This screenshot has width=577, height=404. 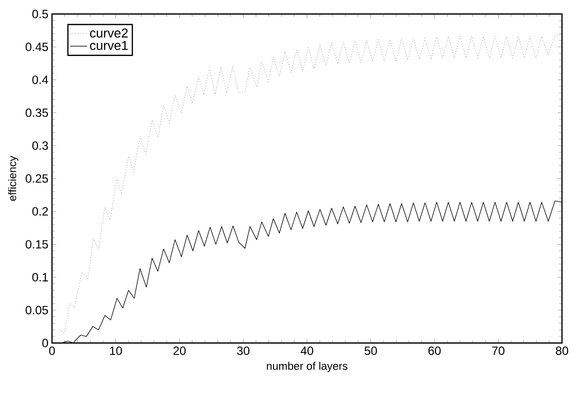 What do you see at coordinates (37, 310) in the screenshot?
I see `y-tick-label: 0.05` at bounding box center [37, 310].